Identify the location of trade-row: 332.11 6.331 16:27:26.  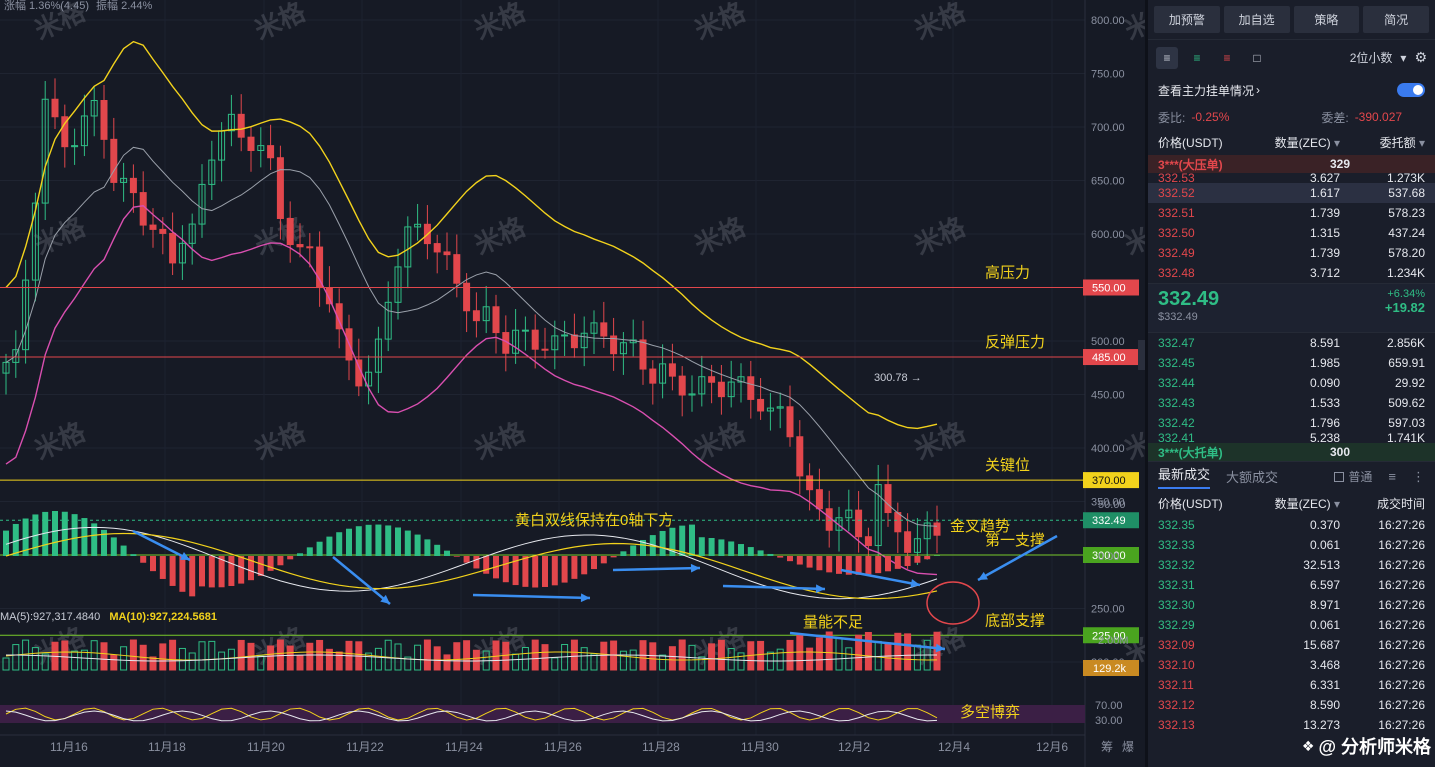
(1291, 685).